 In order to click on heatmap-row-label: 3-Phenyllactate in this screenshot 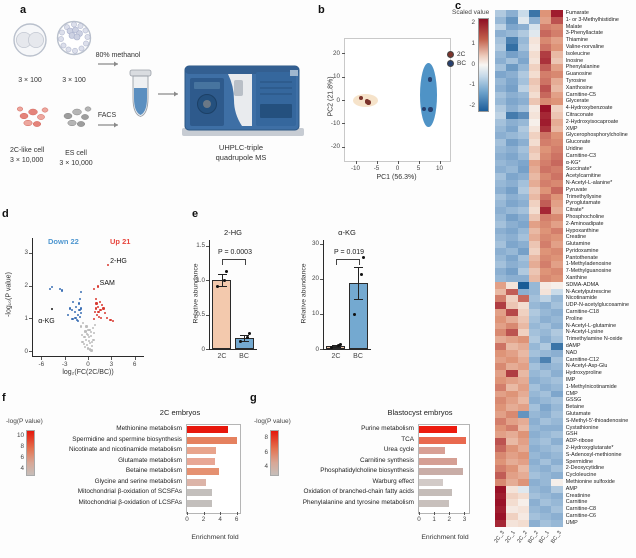, I will do `click(584, 33)`.